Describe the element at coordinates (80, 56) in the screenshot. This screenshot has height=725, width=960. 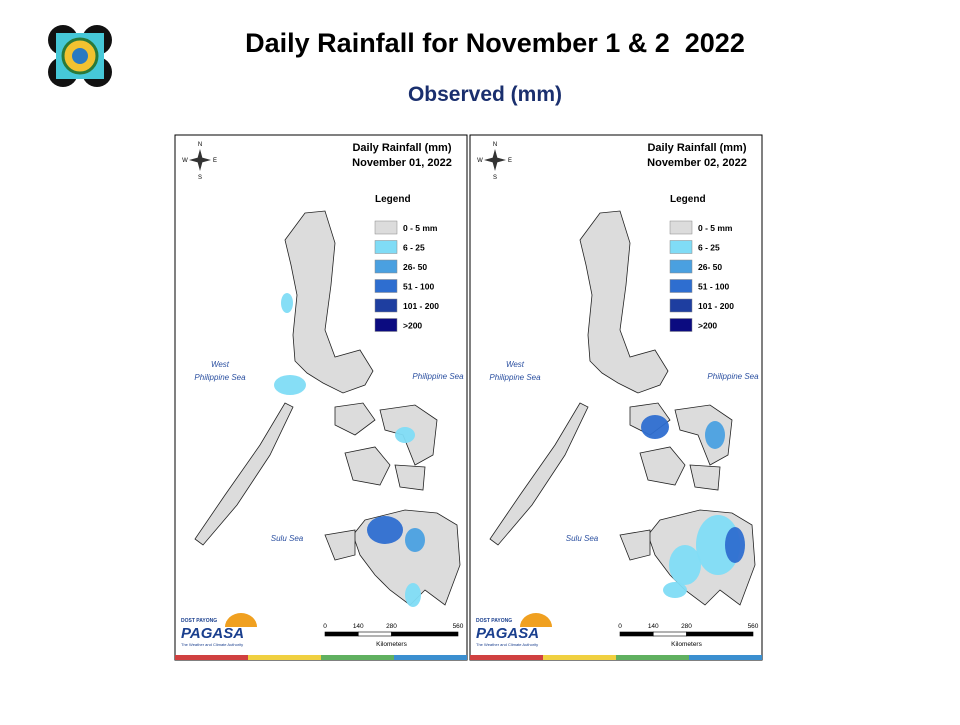
I see `agency-logo` at that location.